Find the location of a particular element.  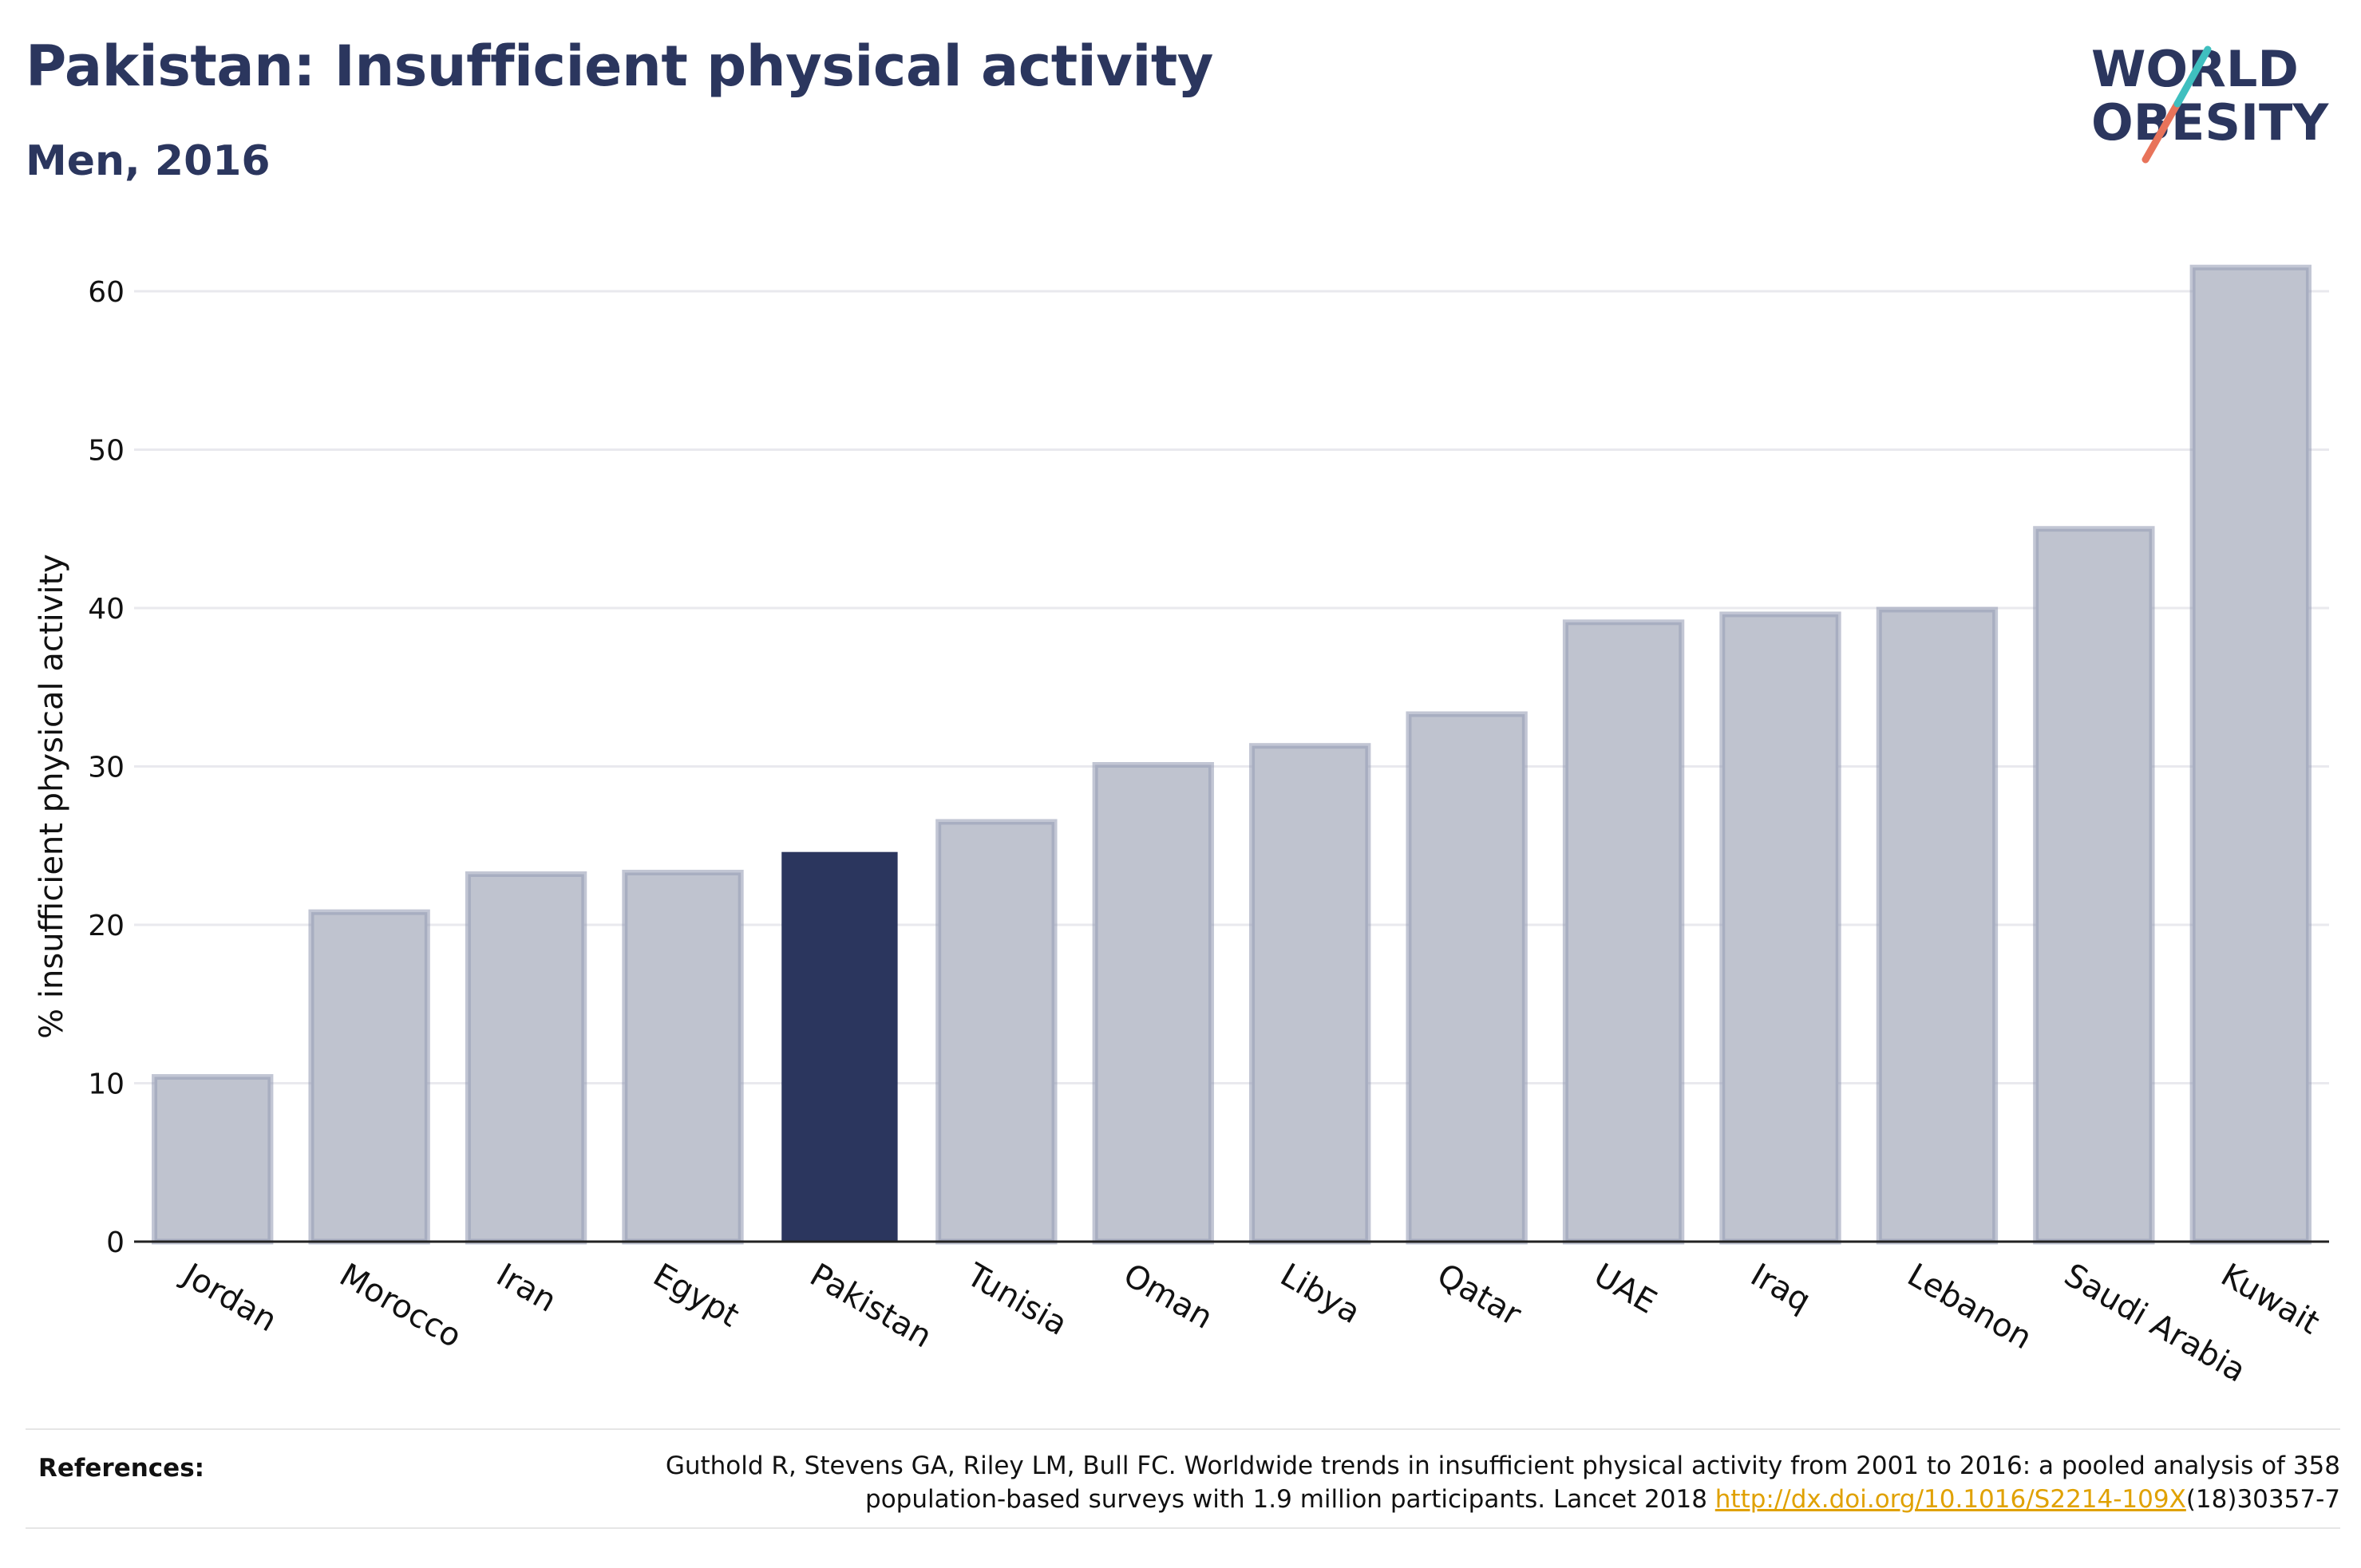

y-tick-label: 40 is located at coordinates (106, 609).